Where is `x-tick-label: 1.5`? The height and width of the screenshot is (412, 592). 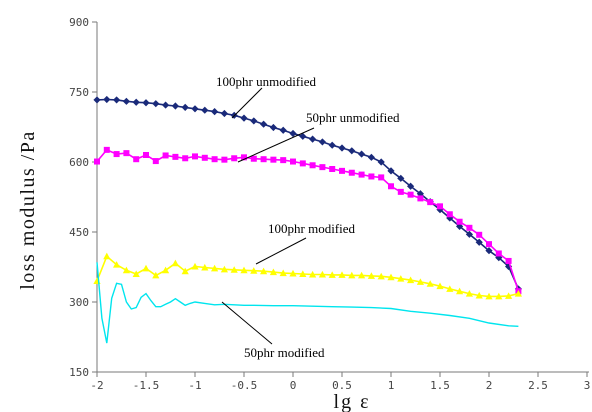 x-tick-label: 1.5 is located at coordinates (440, 385).